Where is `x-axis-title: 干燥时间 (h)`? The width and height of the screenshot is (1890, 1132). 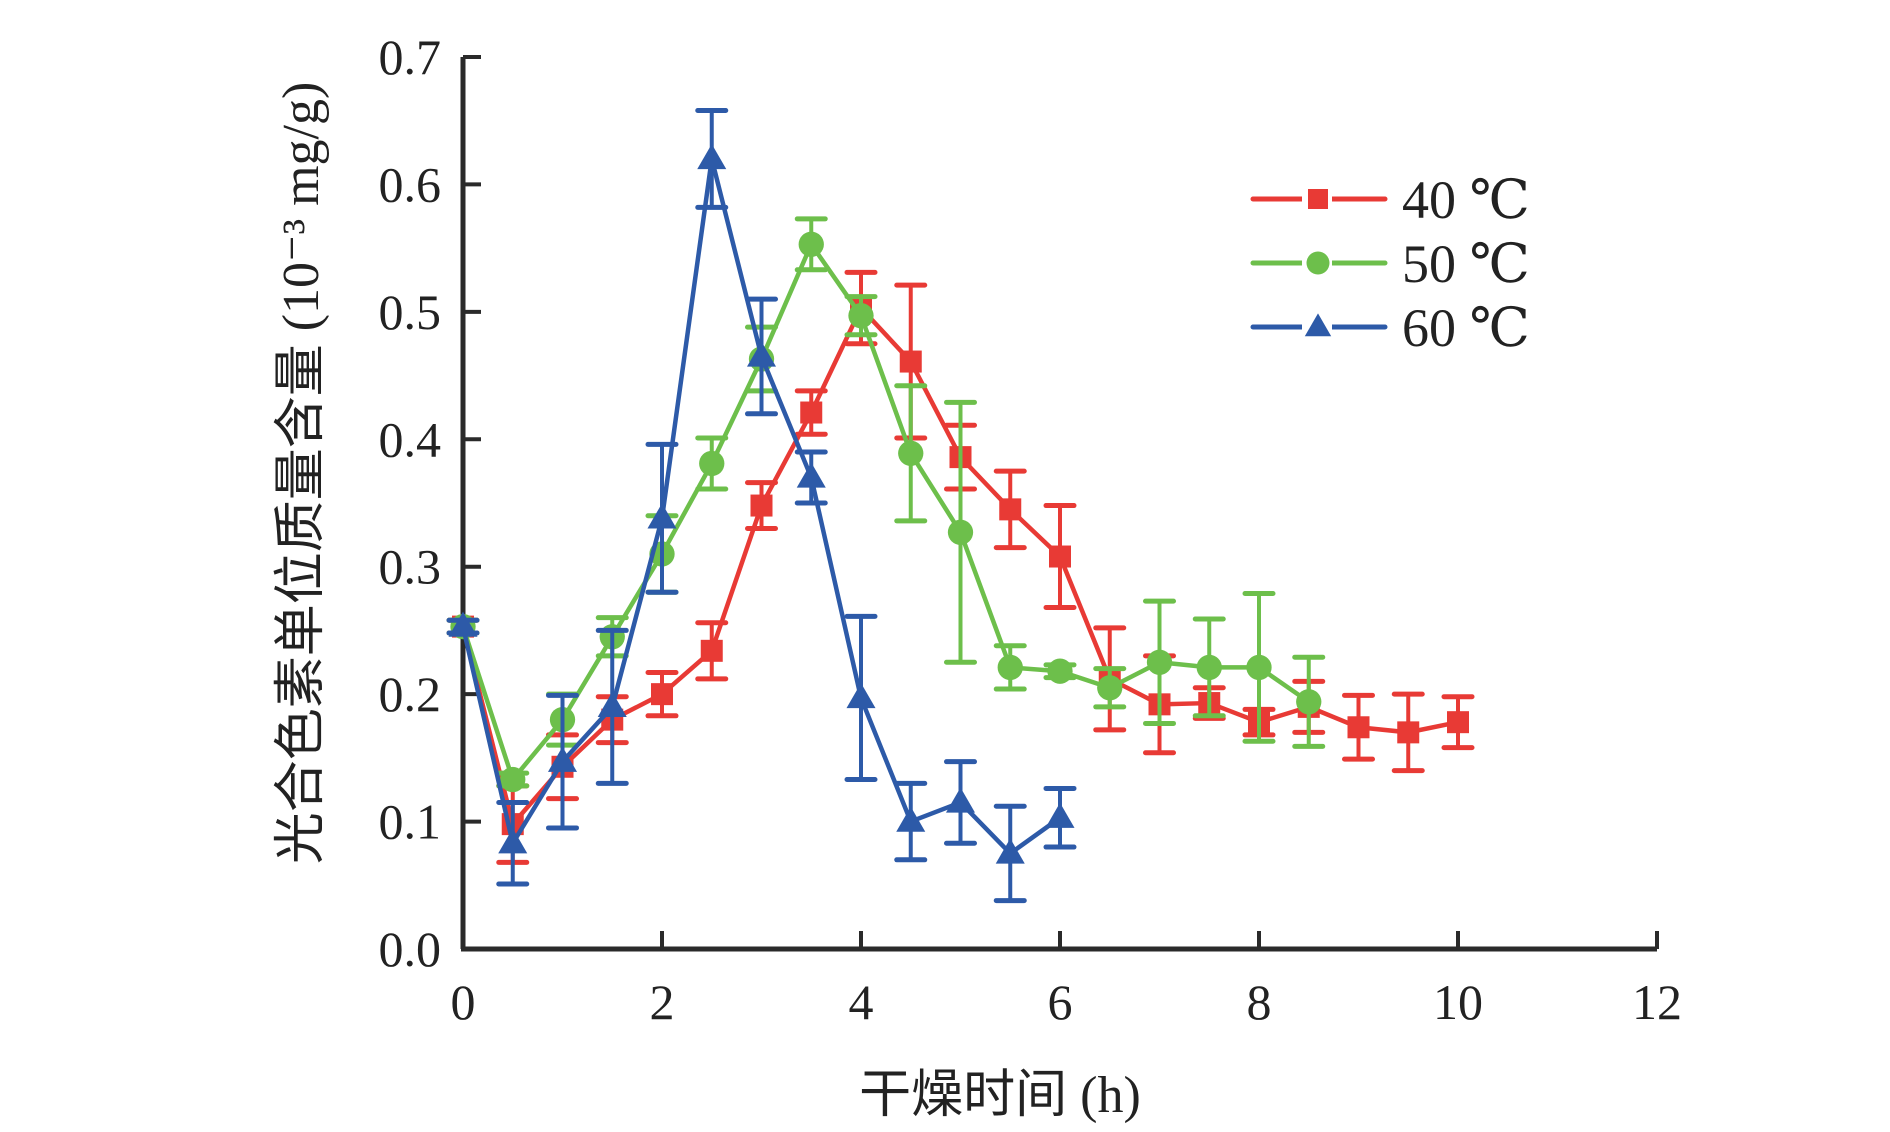
x-axis-title: 干燥时间 (h) is located at coordinates (1000, 1095).